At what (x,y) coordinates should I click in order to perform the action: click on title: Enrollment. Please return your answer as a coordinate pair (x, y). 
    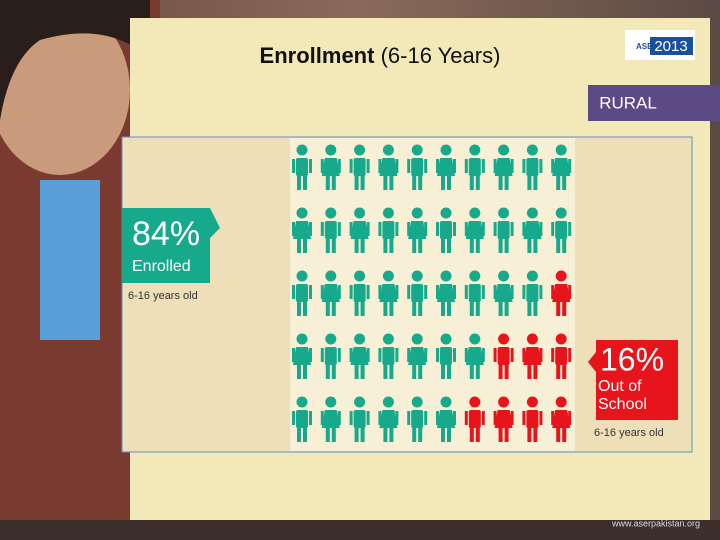
    Looking at the image, I should click on (318, 55).